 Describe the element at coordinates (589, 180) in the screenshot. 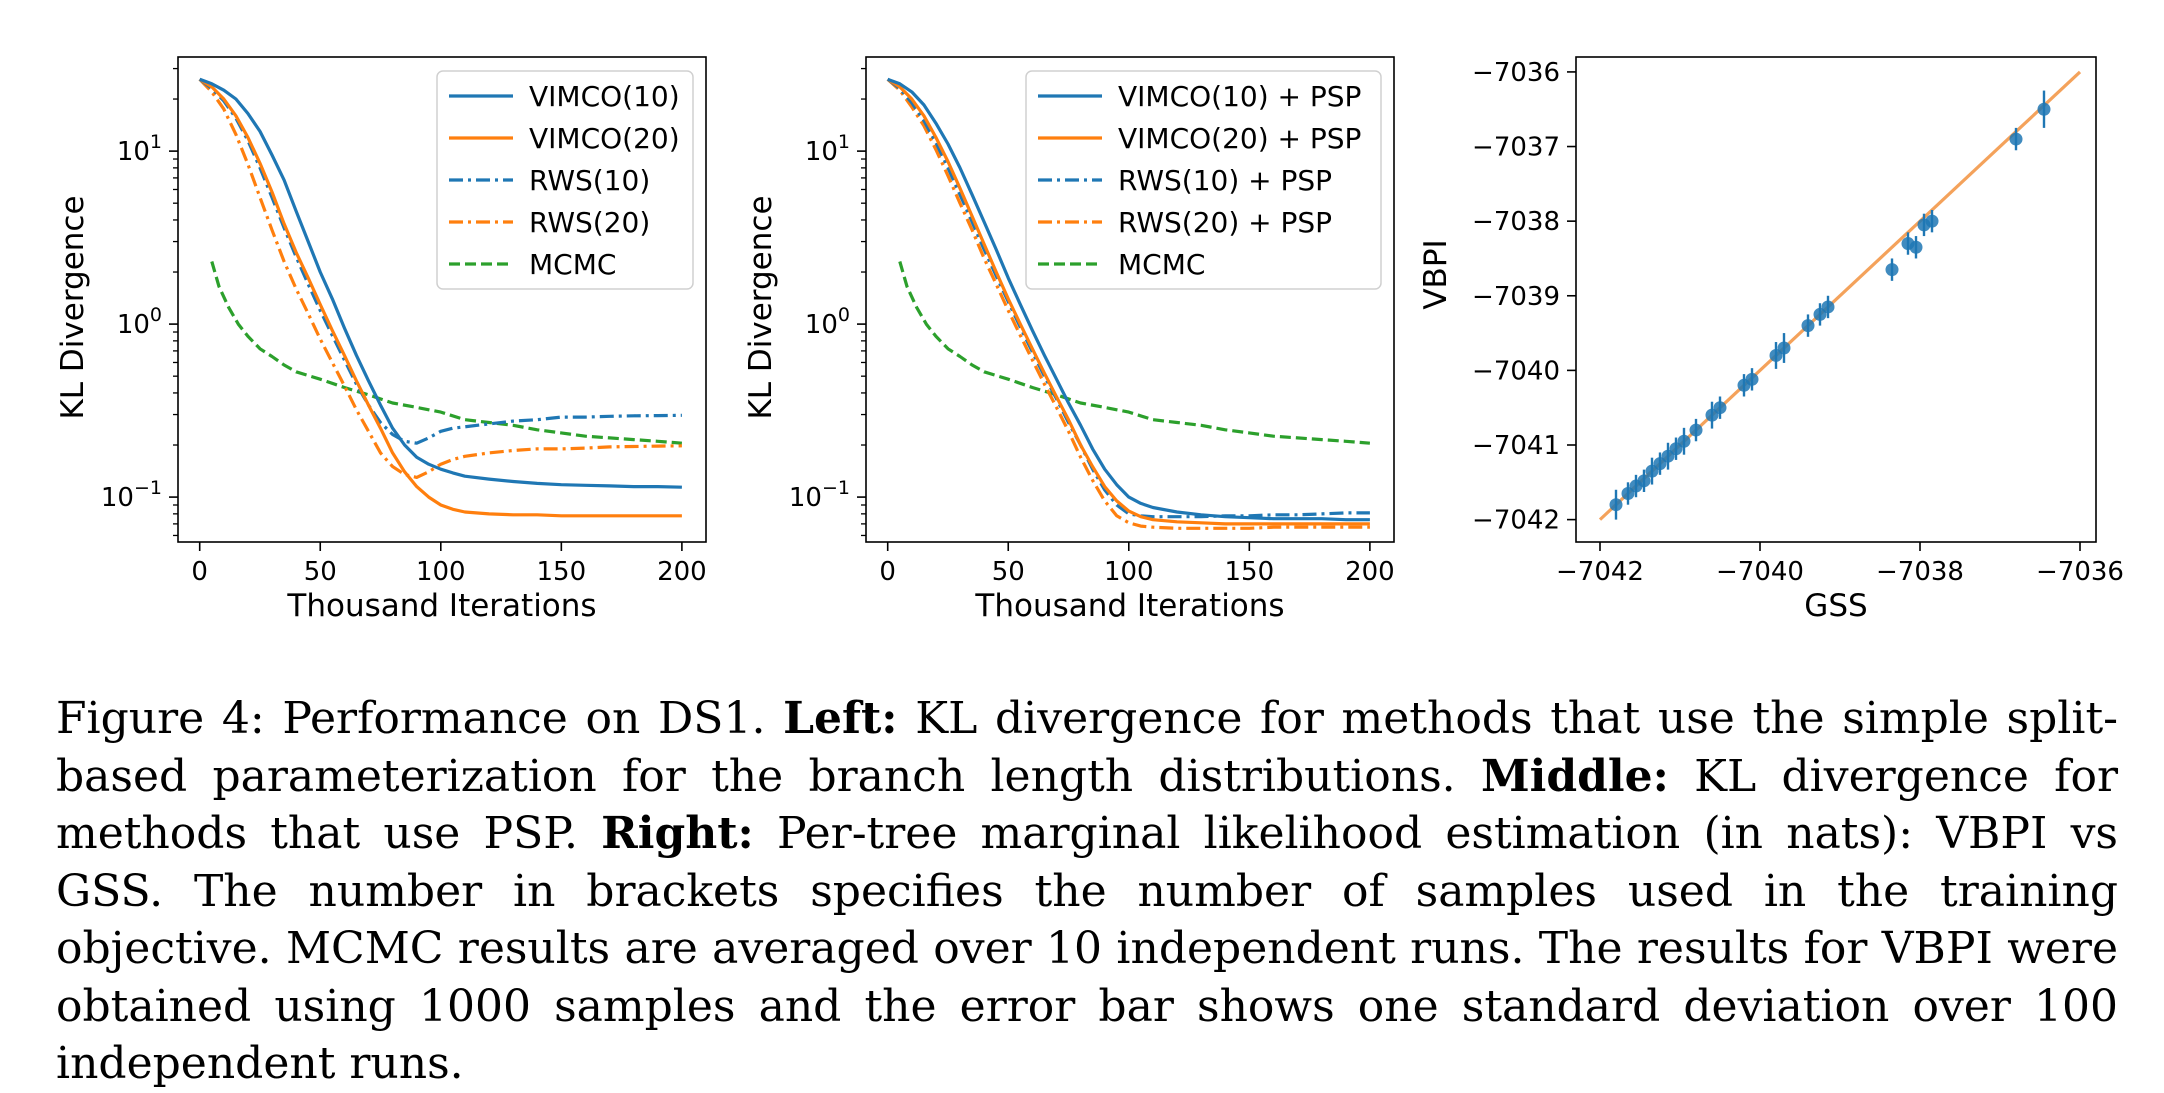

I see `legend-label: RWS(10)` at that location.